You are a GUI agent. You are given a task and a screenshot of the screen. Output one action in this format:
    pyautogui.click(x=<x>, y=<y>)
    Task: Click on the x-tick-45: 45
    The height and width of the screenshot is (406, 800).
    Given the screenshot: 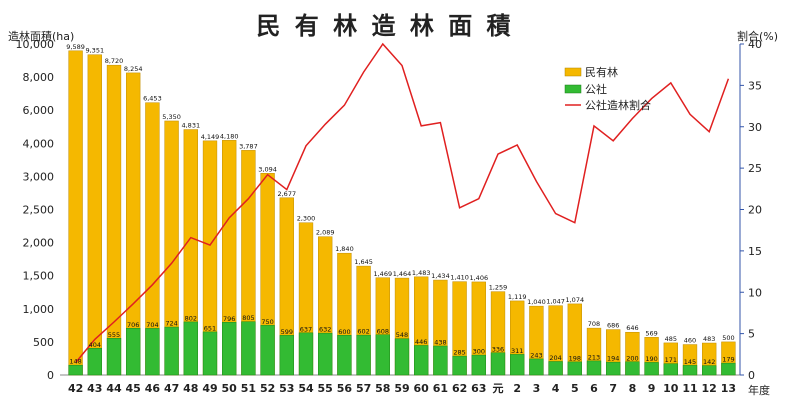 What is the action you would take?
    pyautogui.click(x=133, y=388)
    